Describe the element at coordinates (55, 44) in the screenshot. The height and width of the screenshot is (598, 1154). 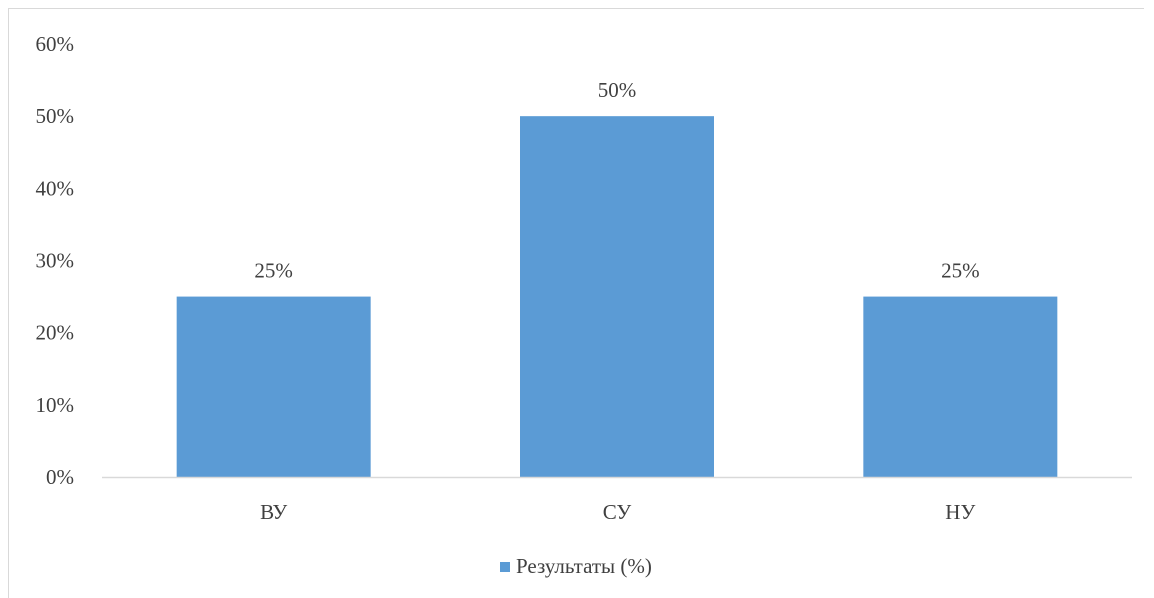
I see `y-tick-label: 60%` at that location.